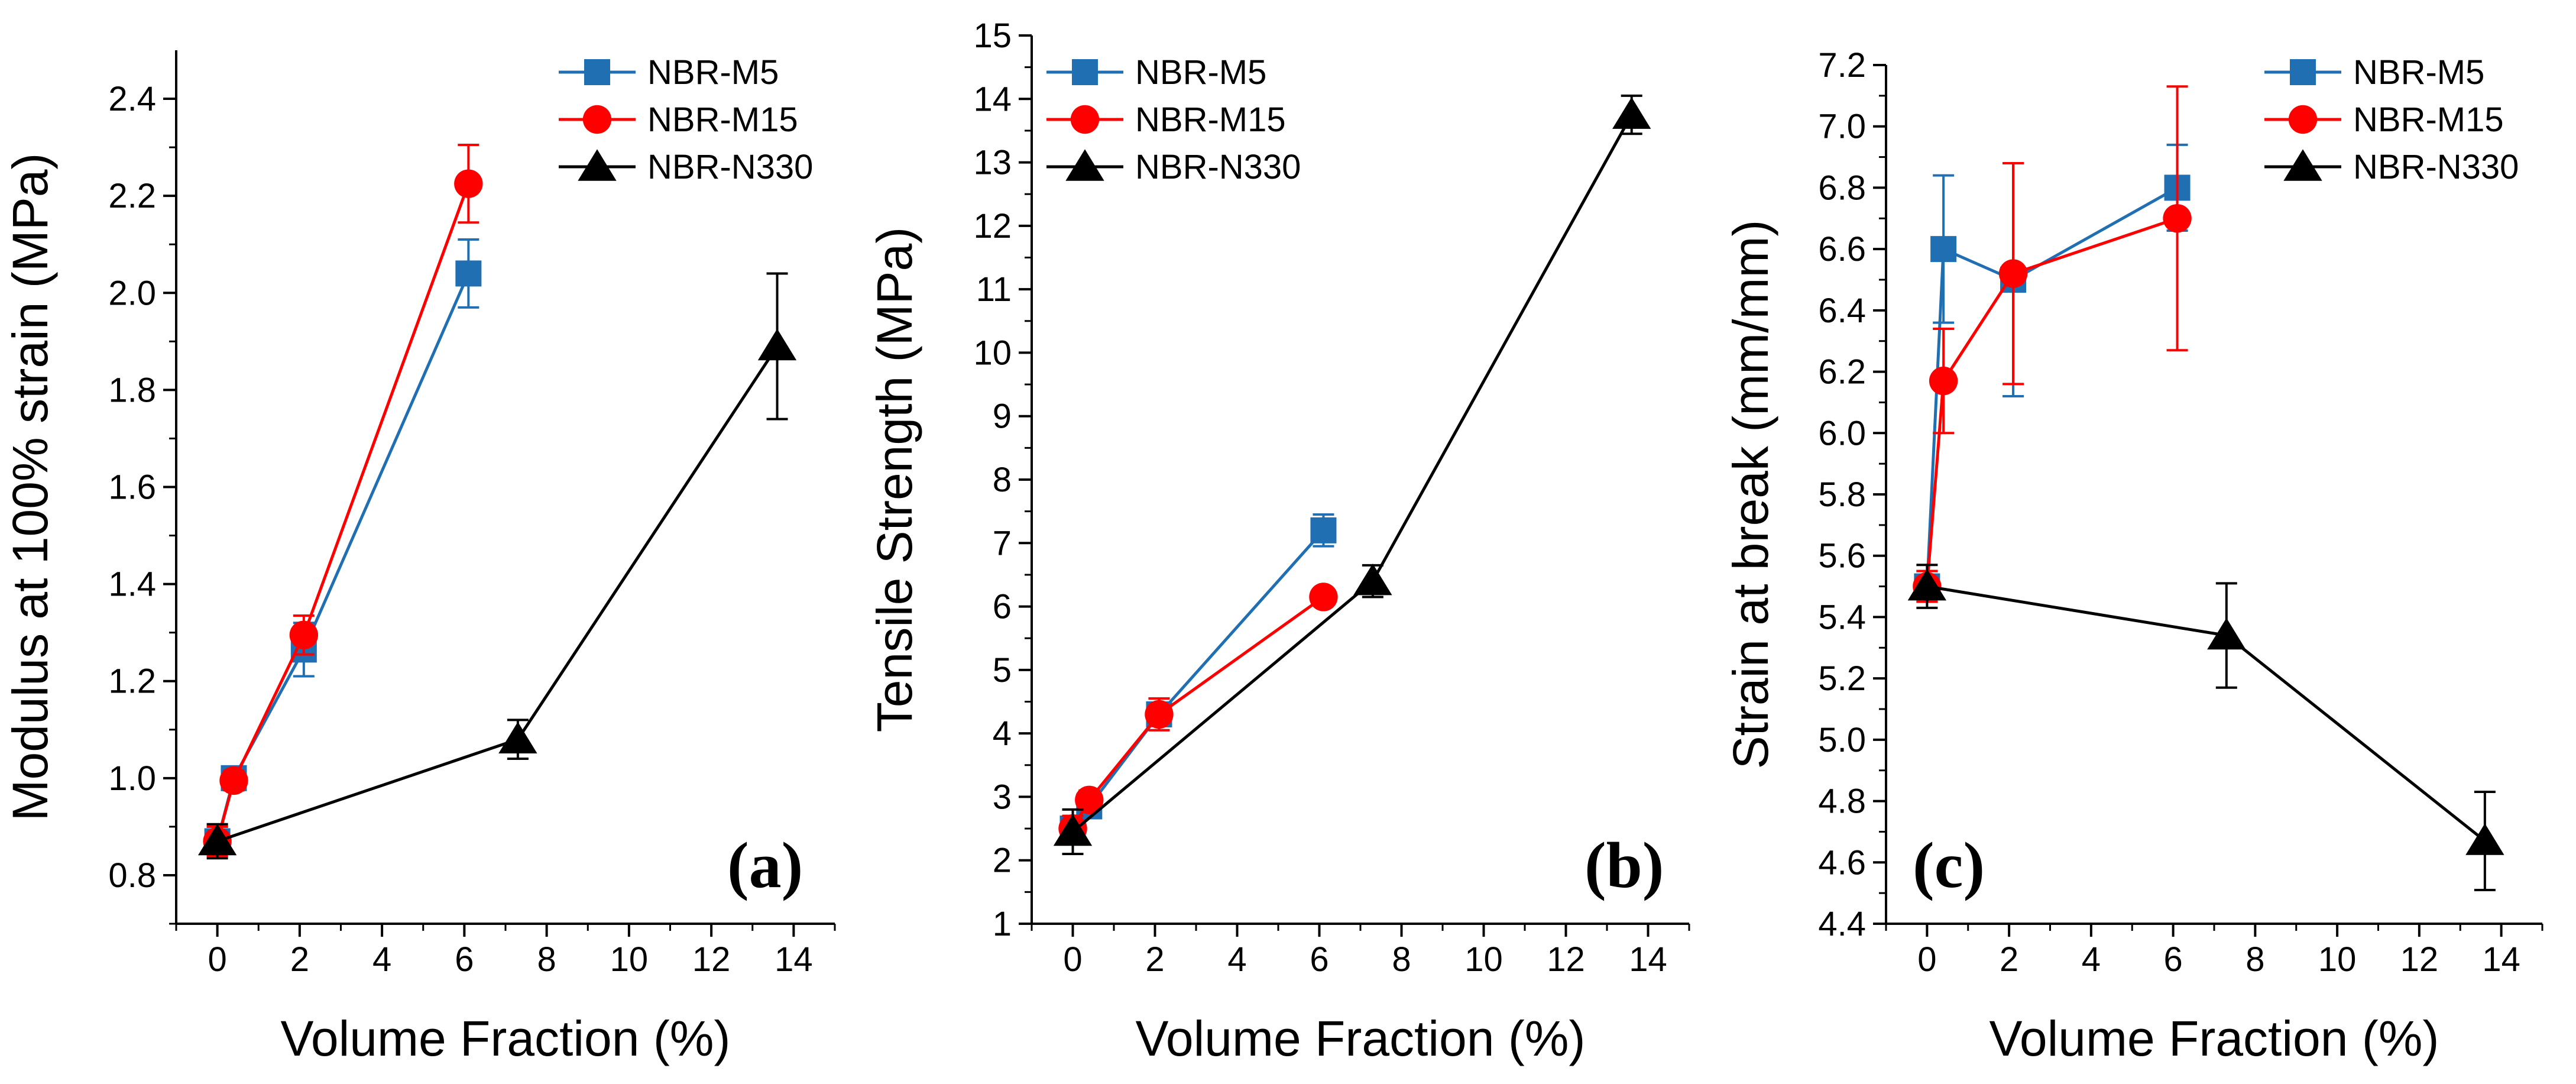 This screenshot has height=1084, width=2576. Describe the element at coordinates (1002, 670) in the screenshot. I see `y-tick-label: 5` at that location.